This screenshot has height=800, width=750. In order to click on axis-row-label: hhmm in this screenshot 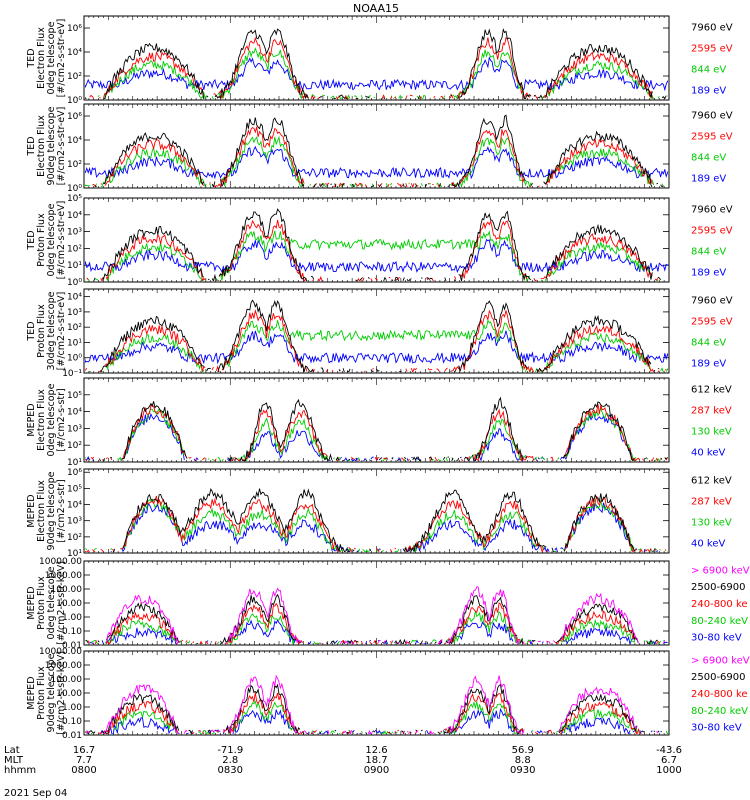, I will do `click(20, 770)`.